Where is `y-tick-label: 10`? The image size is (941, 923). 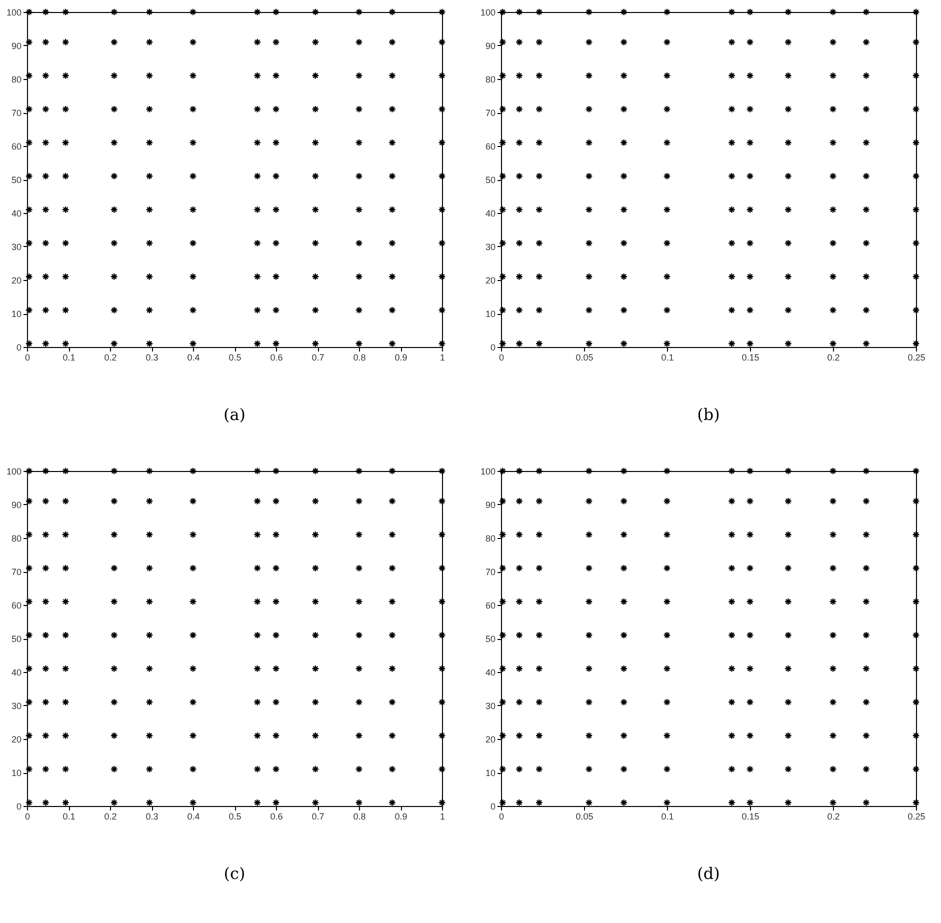
y-tick-label: 10 is located at coordinates (490, 773).